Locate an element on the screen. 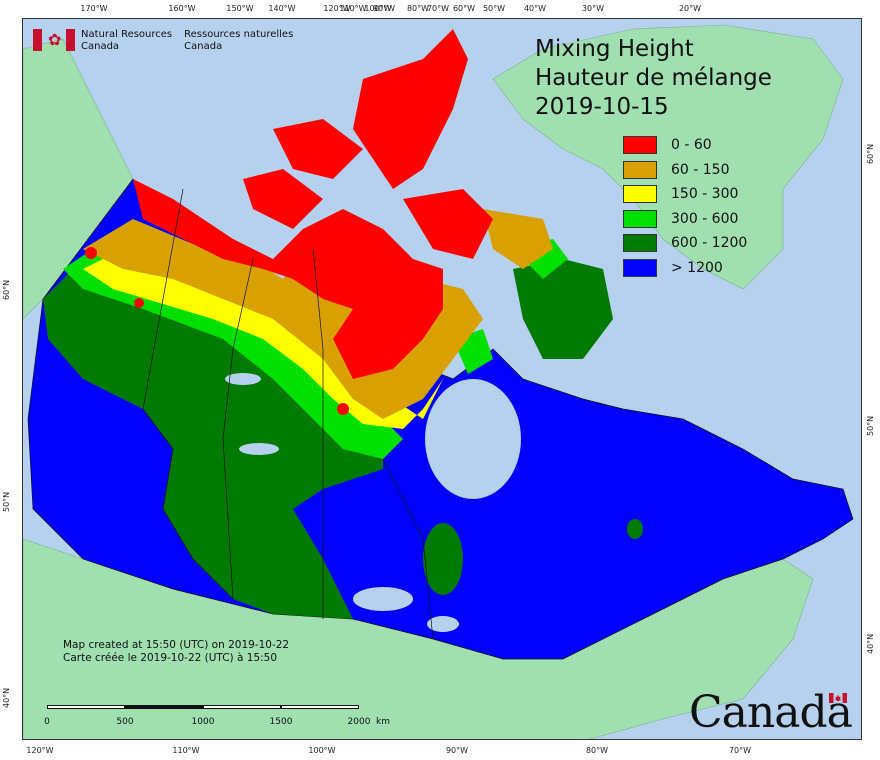 The image size is (880, 760). tick-top: 20°W is located at coordinates (690, 8).